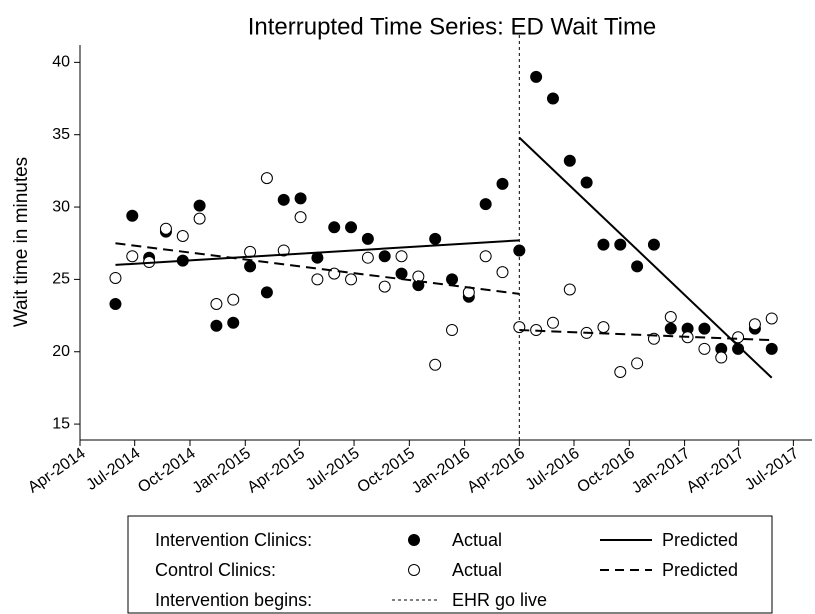 Image resolution: width=815 pixels, height=614 pixels. What do you see at coordinates (452, 26) in the screenshot?
I see `chart-title: Interrupted Time Series: ED Wait Time` at bounding box center [452, 26].